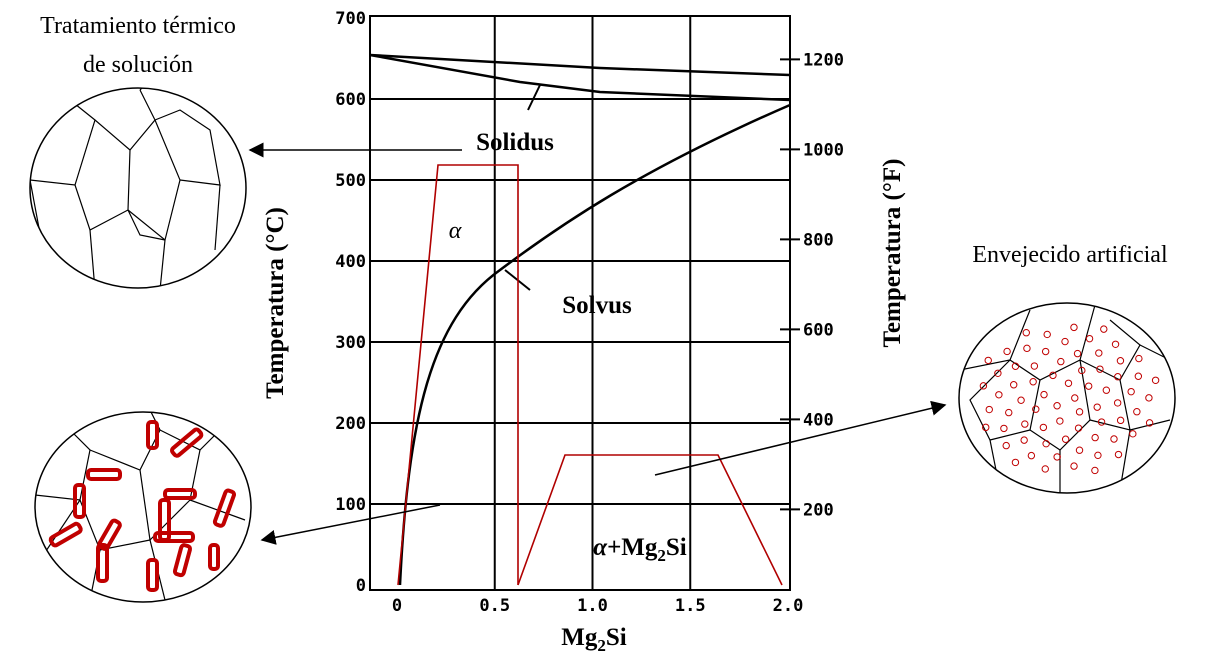 This screenshot has height=658, width=1212. I want to click on y2-tick-label: 800, so click(818, 240).